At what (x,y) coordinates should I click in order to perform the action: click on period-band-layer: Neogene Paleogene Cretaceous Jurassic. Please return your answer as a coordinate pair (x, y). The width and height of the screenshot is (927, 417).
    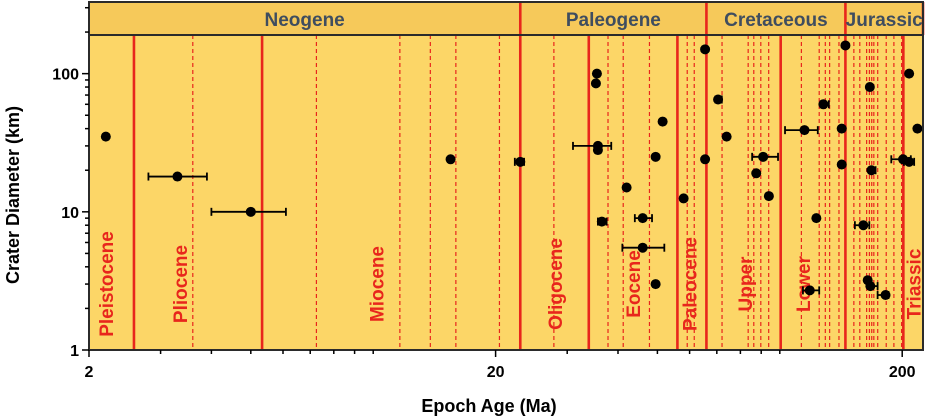
    Looking at the image, I should click on (507, 19).